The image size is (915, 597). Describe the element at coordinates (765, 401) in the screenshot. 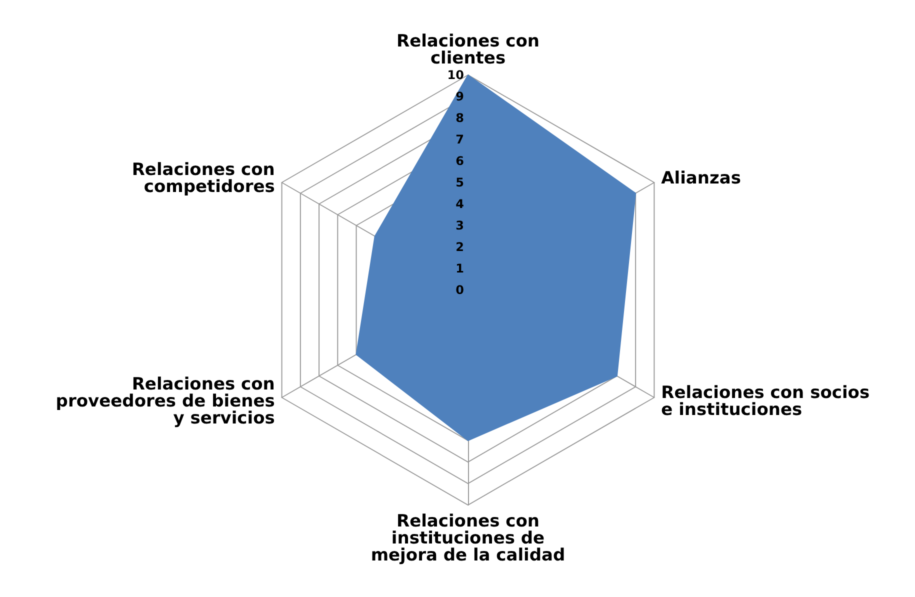

I see `spoke-label: Relaciones con socios e instituciones` at that location.